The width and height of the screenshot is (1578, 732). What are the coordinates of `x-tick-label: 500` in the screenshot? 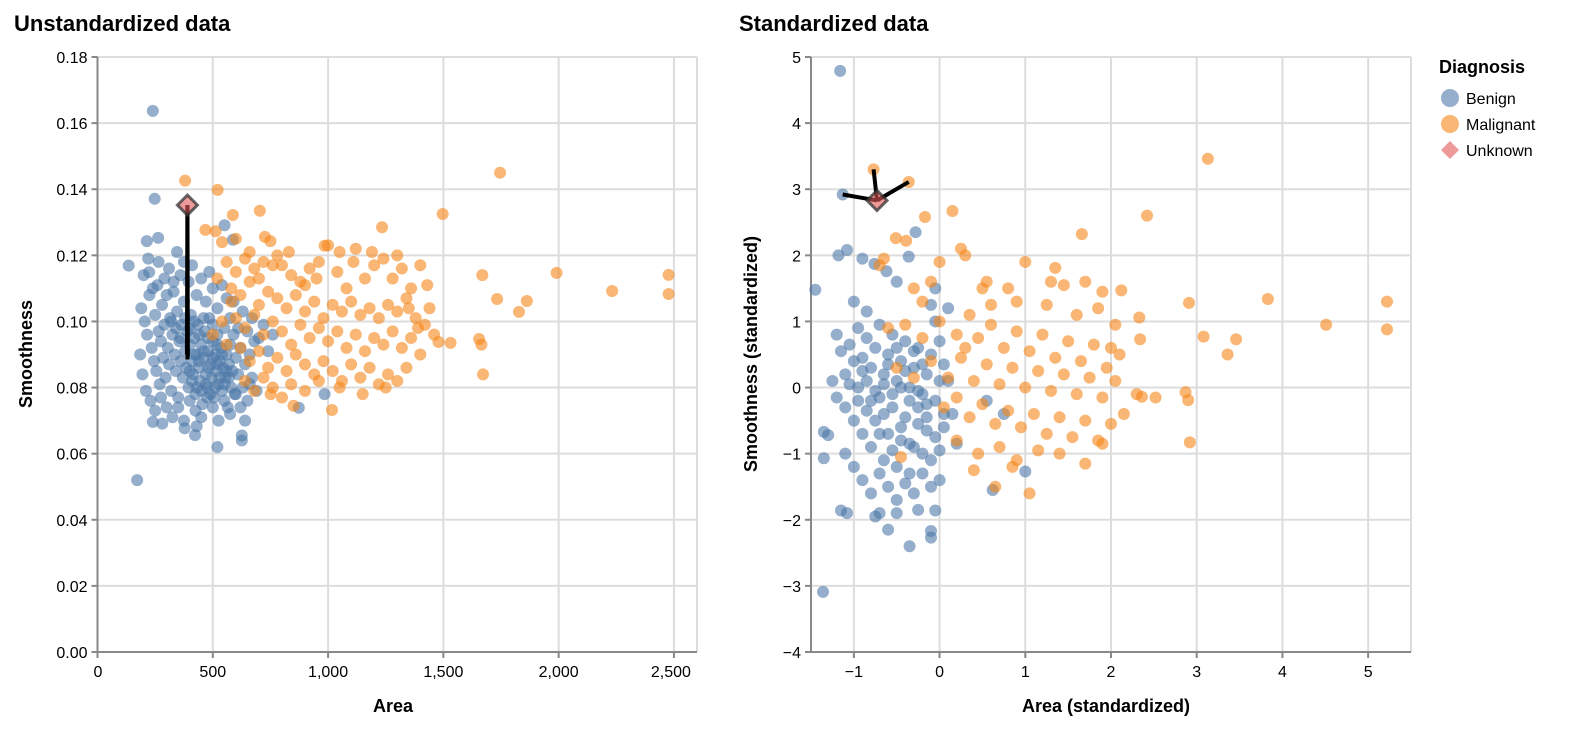 It's located at (212, 672).